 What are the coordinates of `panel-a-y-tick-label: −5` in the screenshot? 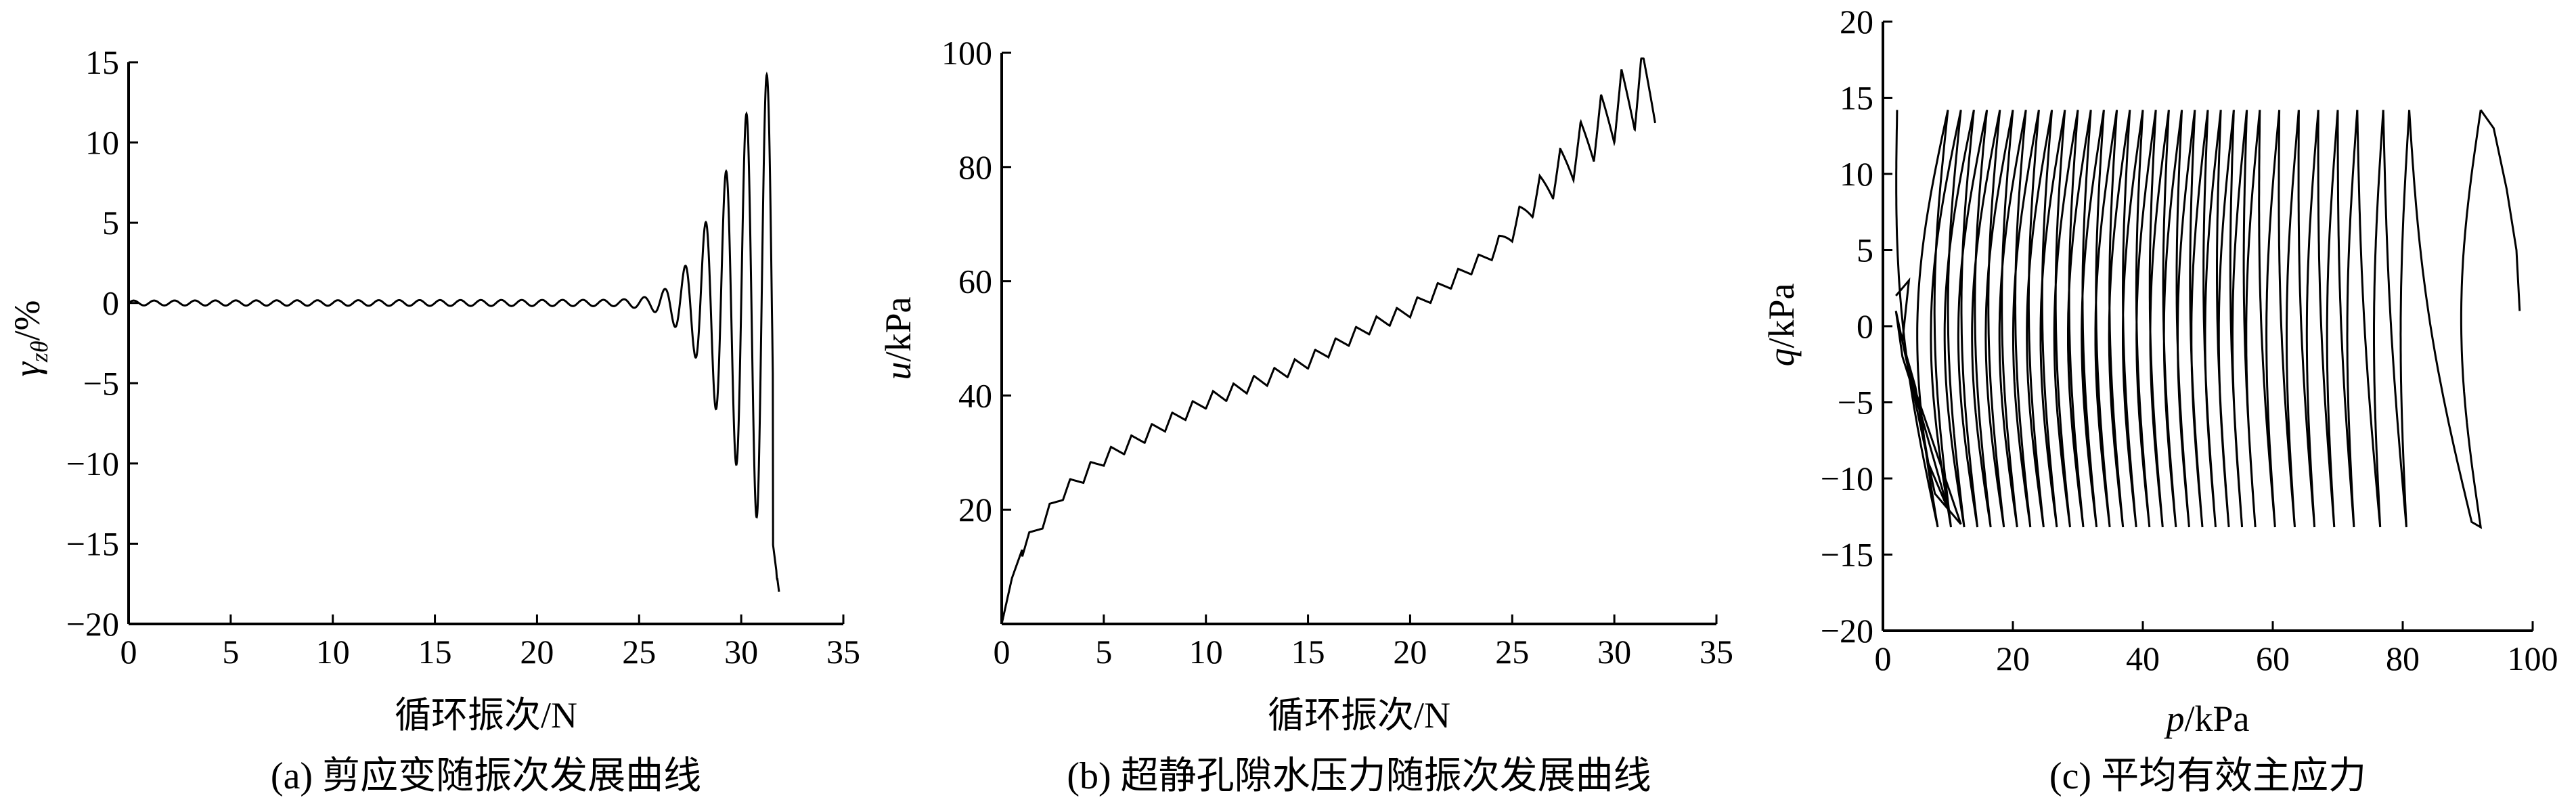 It's located at (101, 383).